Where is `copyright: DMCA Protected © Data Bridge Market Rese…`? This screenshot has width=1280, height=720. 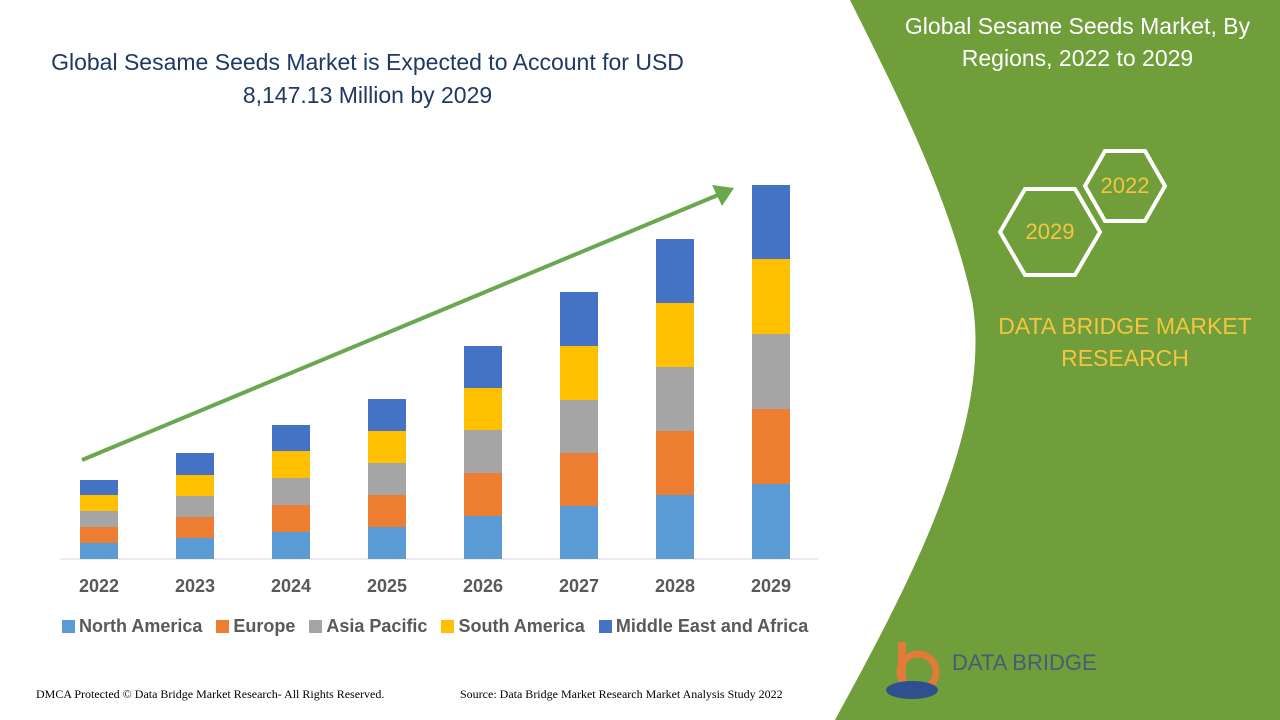 copyright: DMCA Protected © Data Bridge Market Rese… is located at coordinates (210, 694).